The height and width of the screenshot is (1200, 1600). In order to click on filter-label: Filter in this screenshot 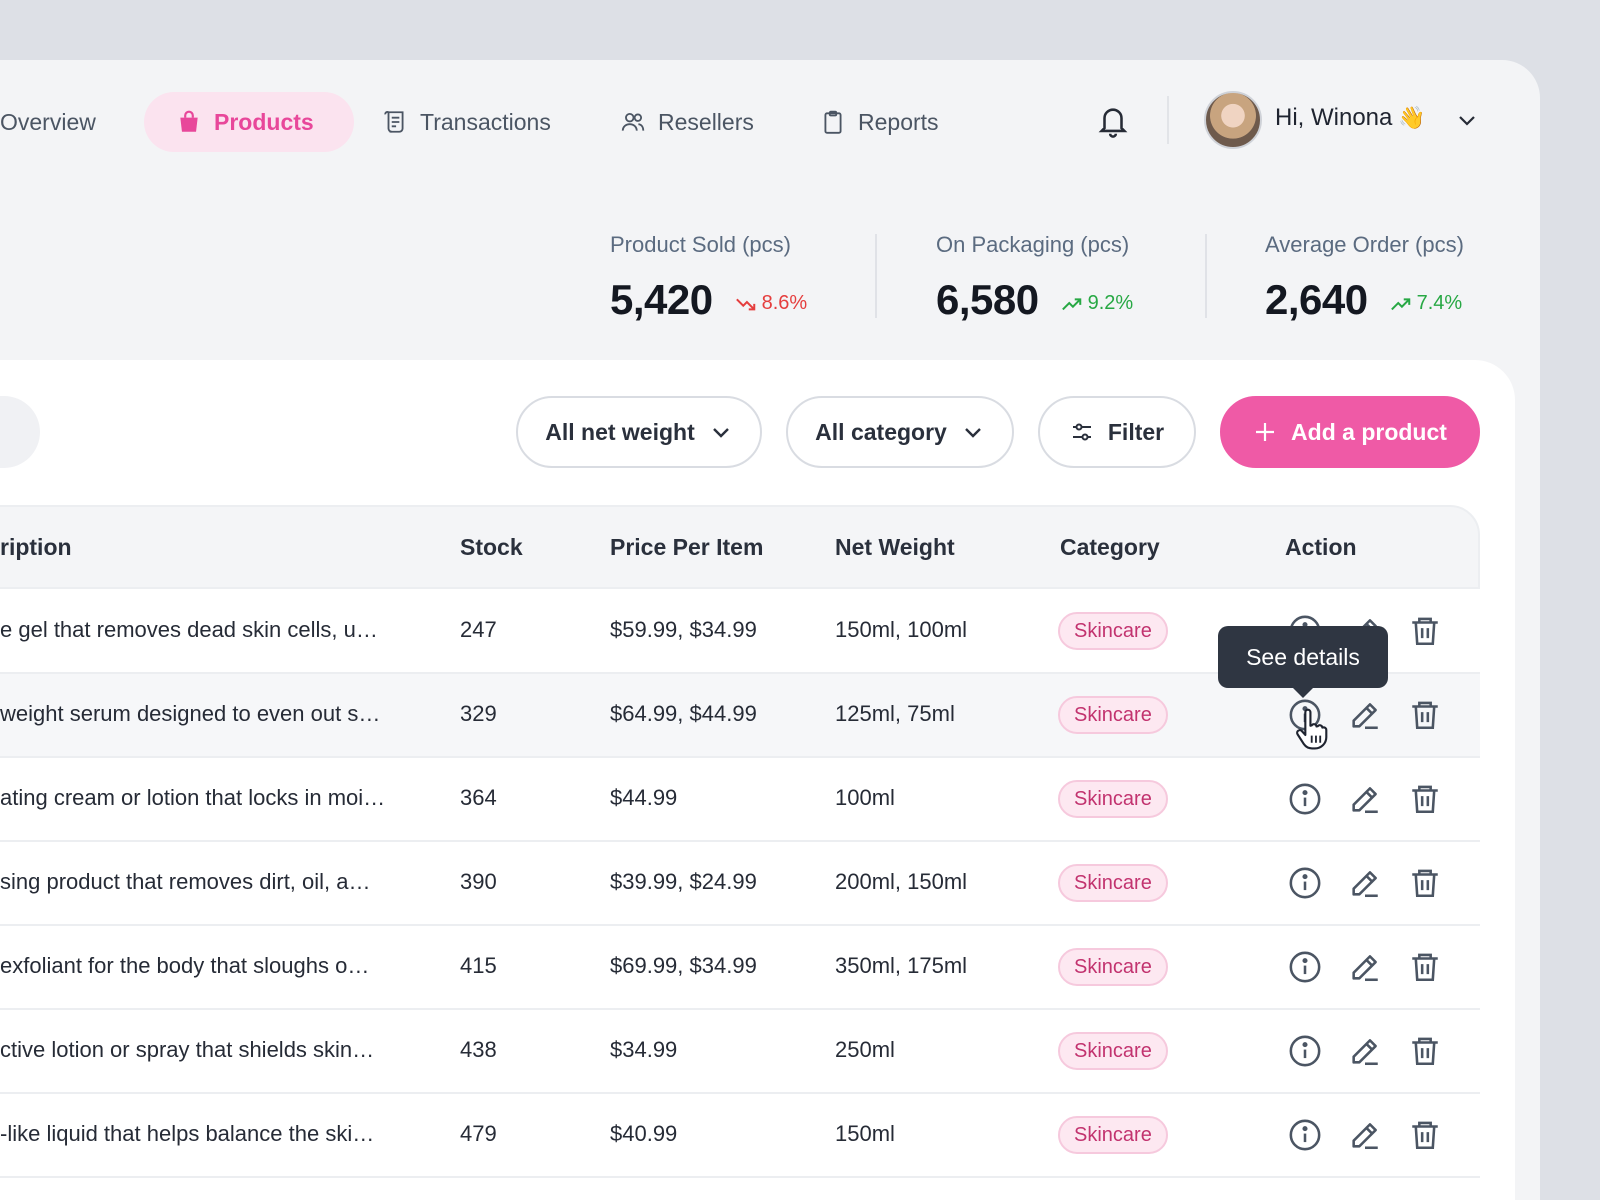, I will do `click(1136, 431)`.